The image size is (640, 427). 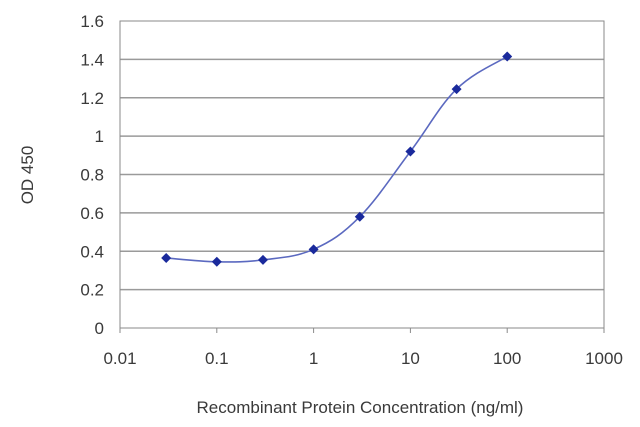 What do you see at coordinates (92, 290) in the screenshot?
I see `y-tick-label: 0.2` at bounding box center [92, 290].